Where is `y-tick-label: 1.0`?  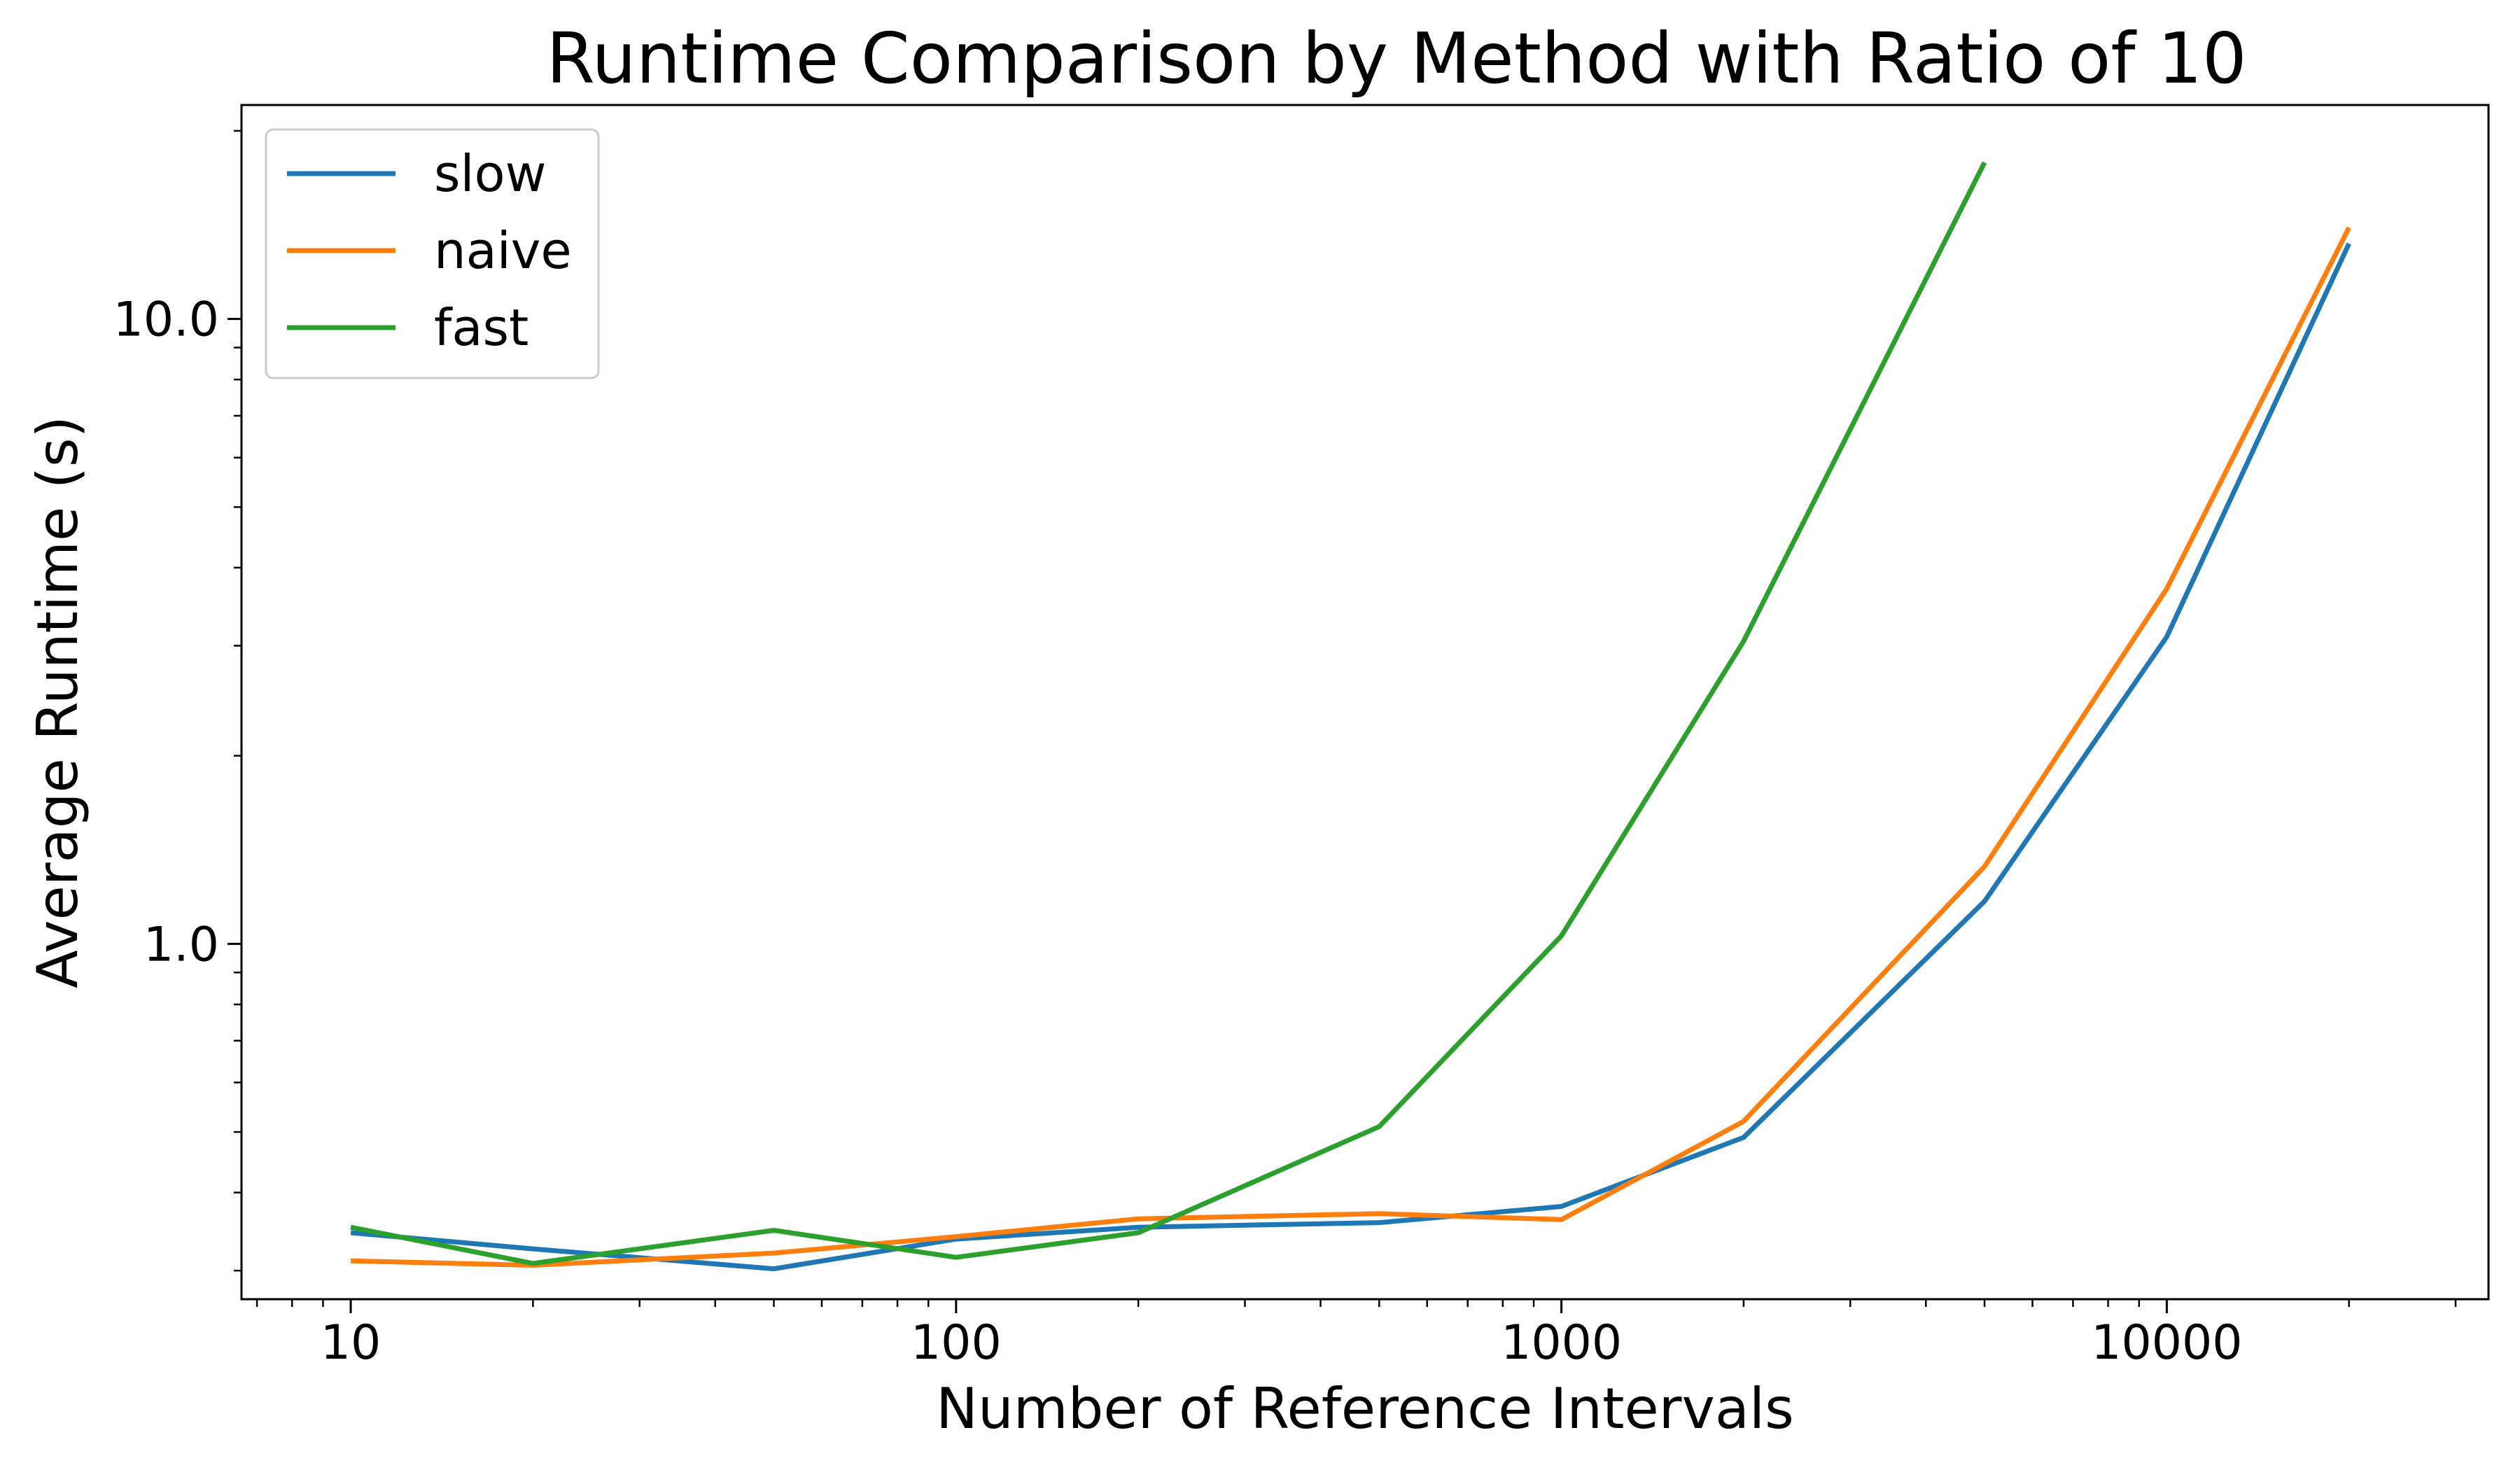 y-tick-label: 1.0 is located at coordinates (181, 944).